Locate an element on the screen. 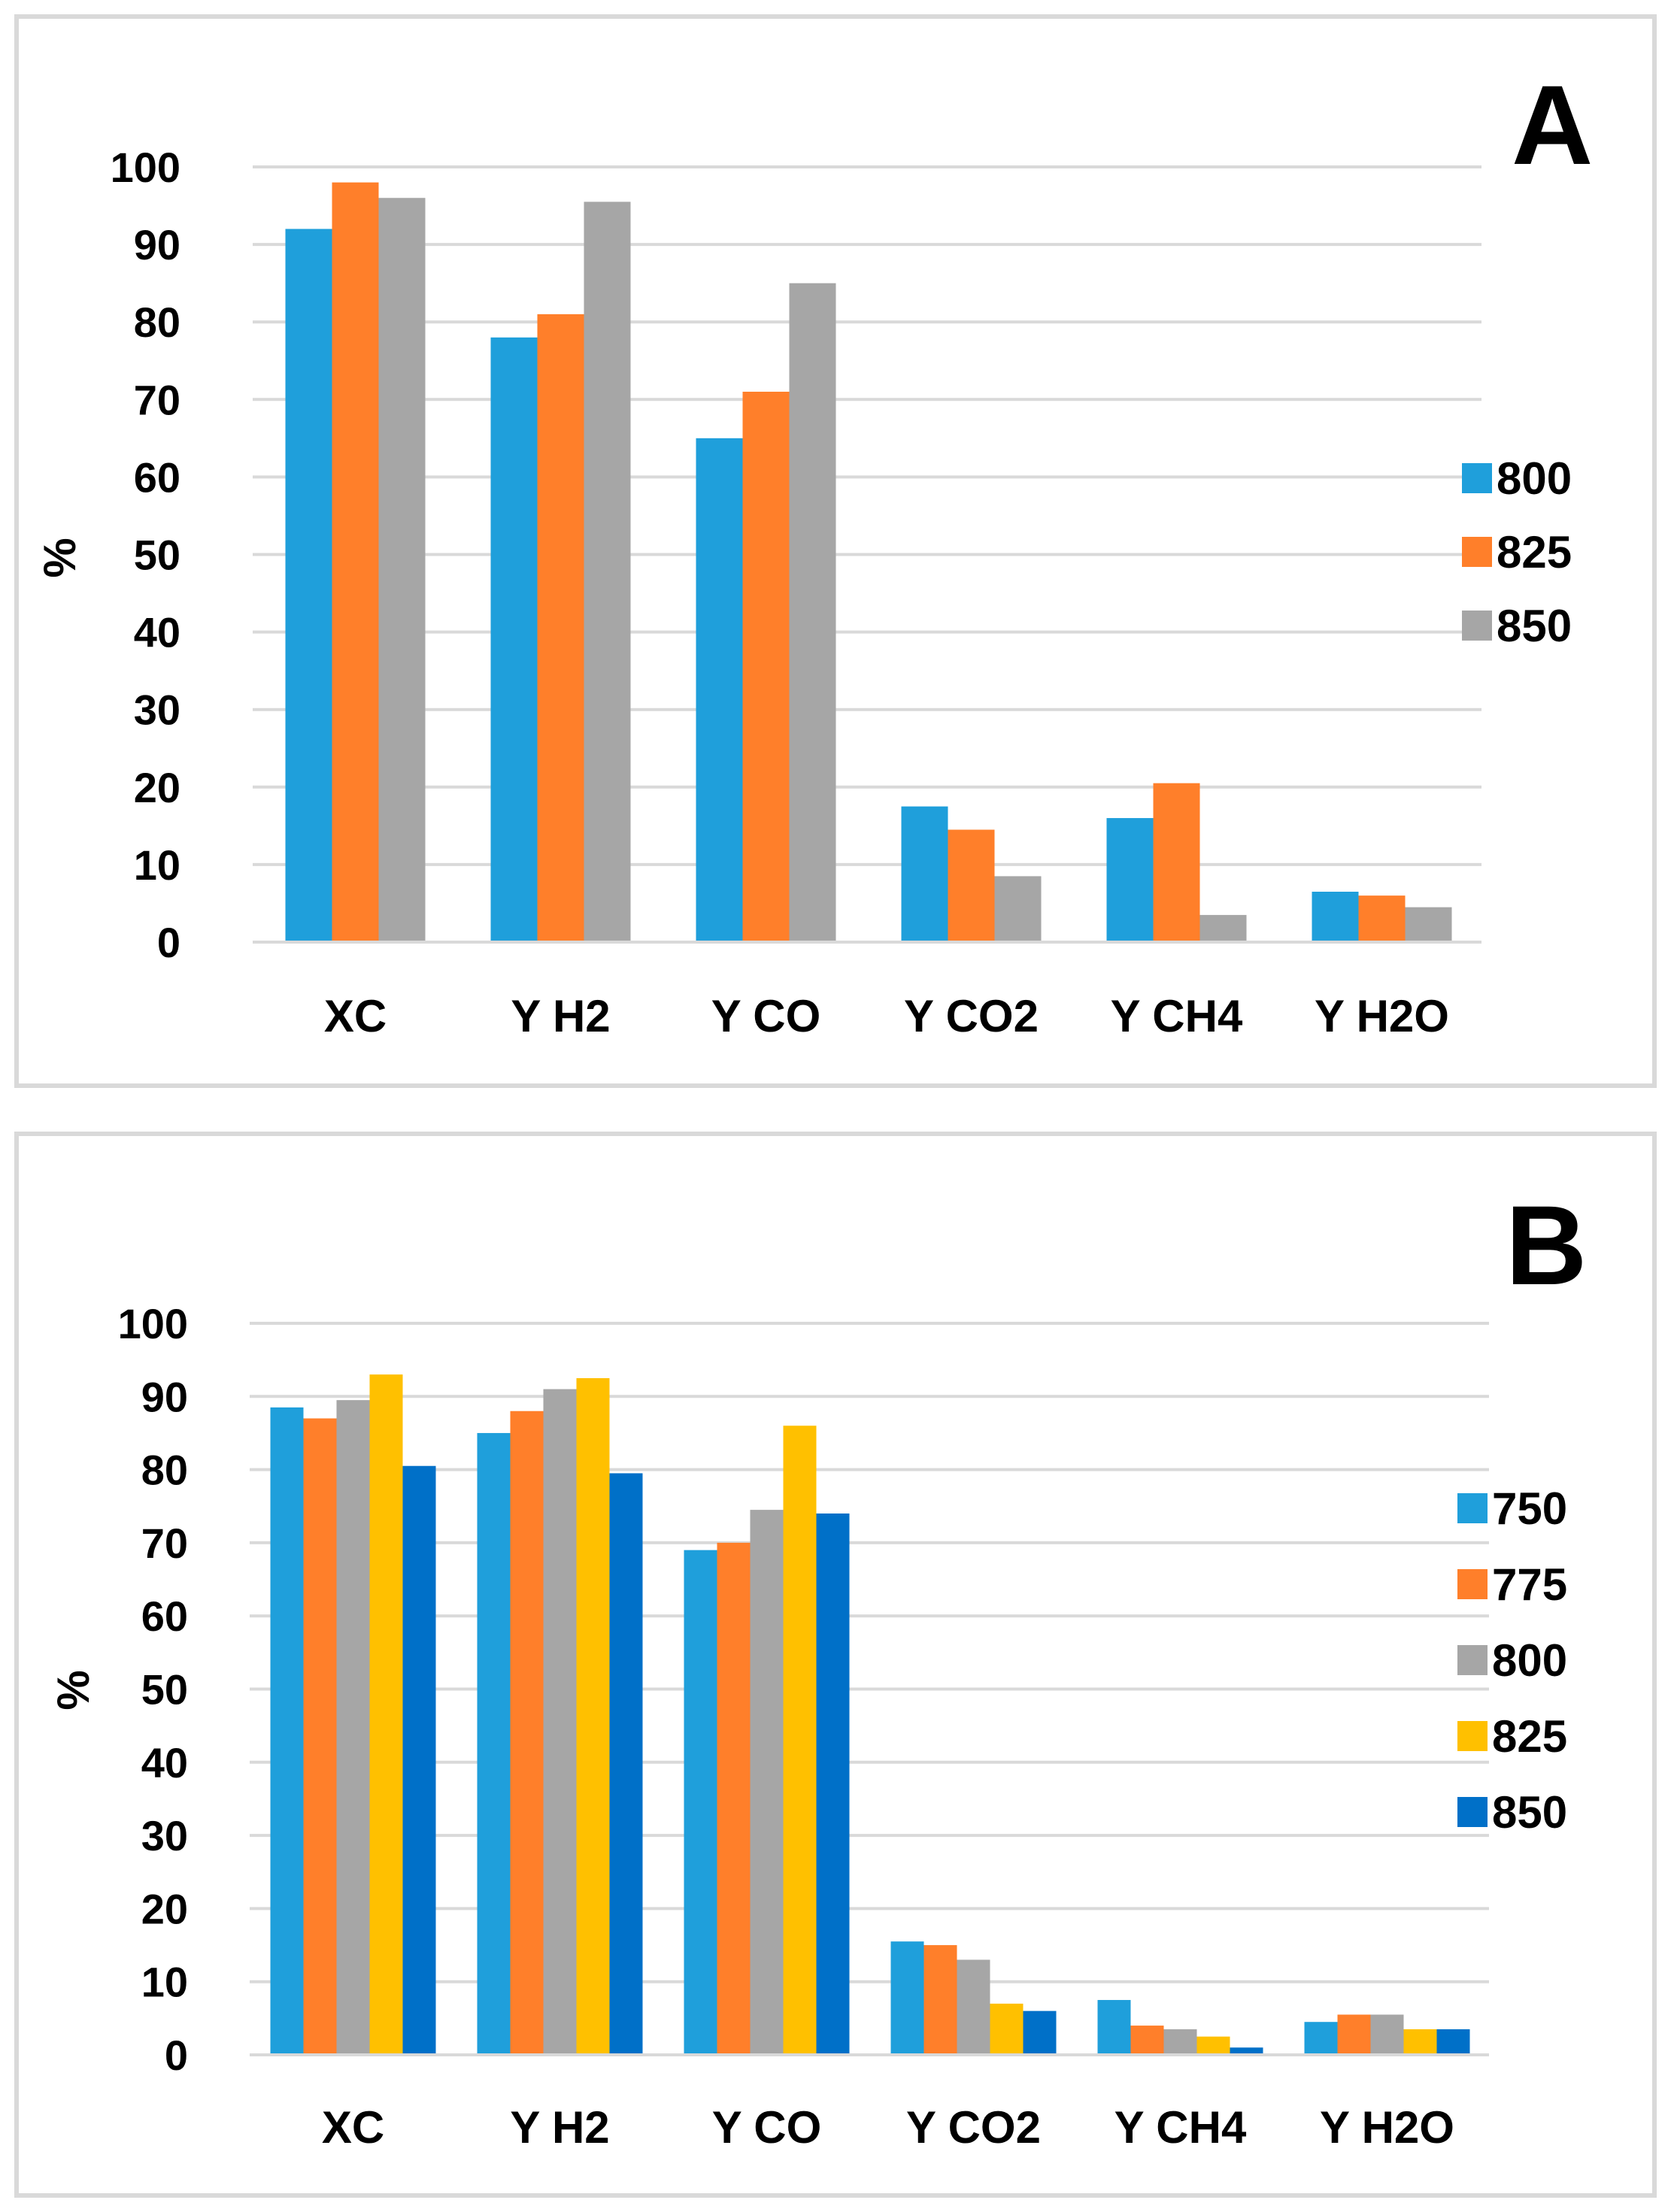  panel-b-bar-750-y-h2o is located at coordinates (1321, 2038).